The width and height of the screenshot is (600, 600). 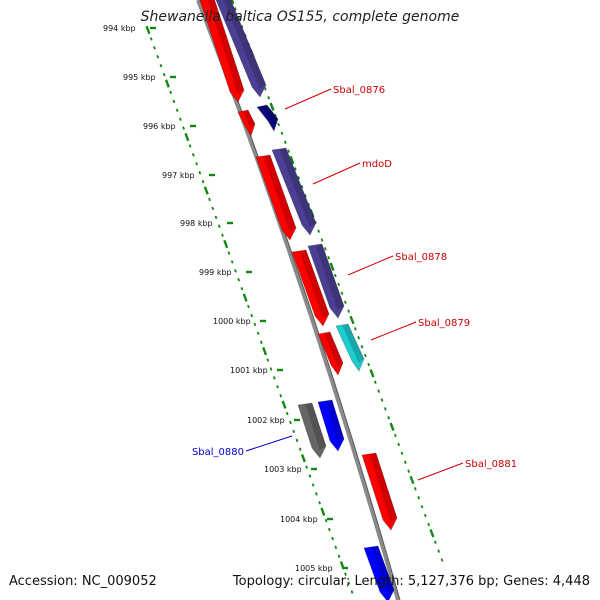 I want to click on accession-text: Accession: NC_009052, so click(x=83, y=581).